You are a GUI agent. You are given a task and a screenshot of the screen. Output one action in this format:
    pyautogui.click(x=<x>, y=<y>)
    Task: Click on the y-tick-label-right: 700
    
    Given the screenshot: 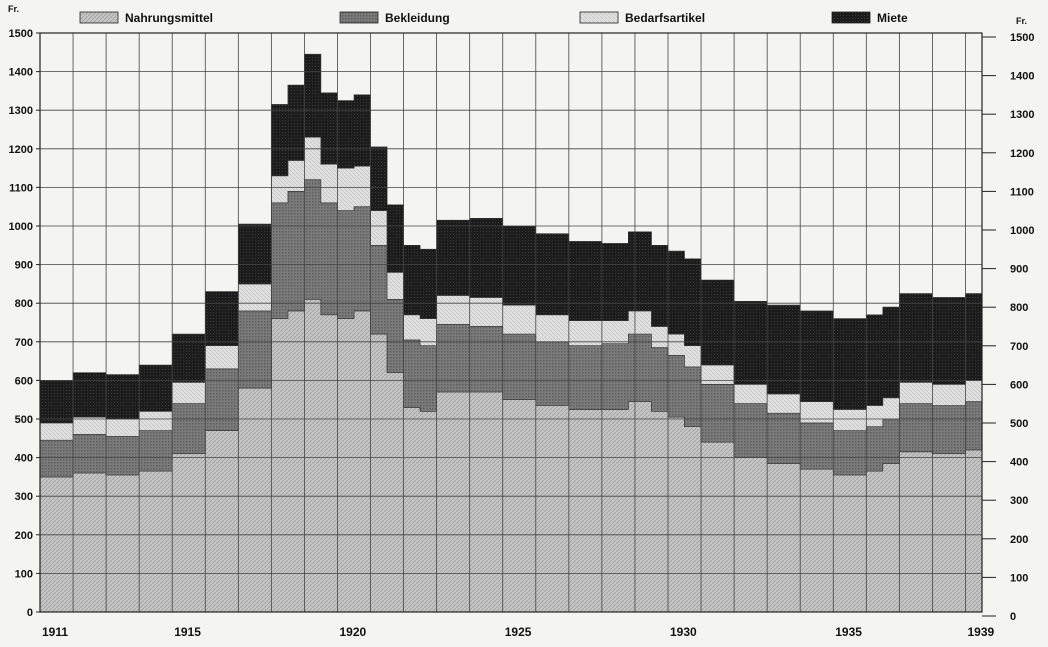 What is the action you would take?
    pyautogui.click(x=1019, y=347)
    